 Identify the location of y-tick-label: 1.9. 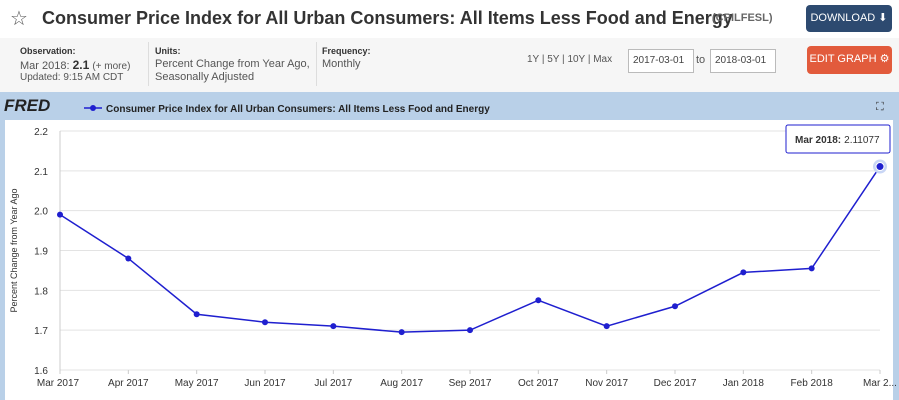
(41, 252).